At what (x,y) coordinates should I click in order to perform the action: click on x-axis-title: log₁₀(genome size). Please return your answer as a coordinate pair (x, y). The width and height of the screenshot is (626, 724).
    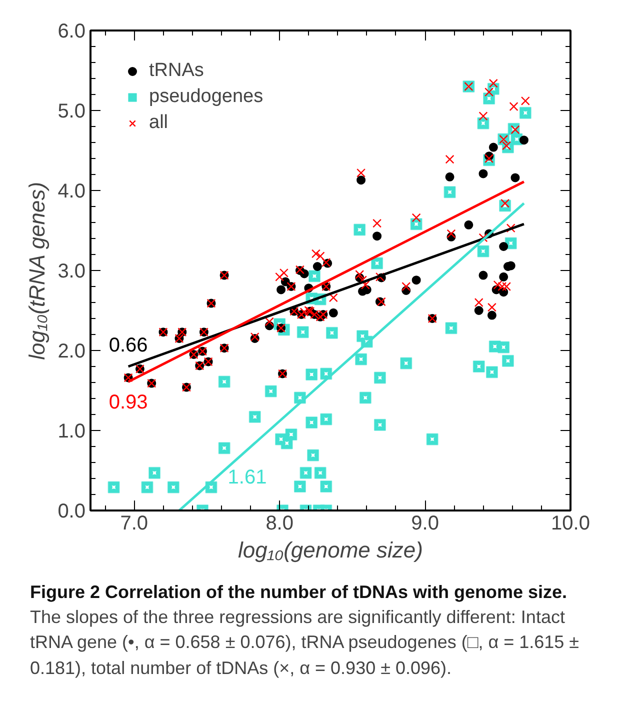
    Looking at the image, I should click on (330, 550).